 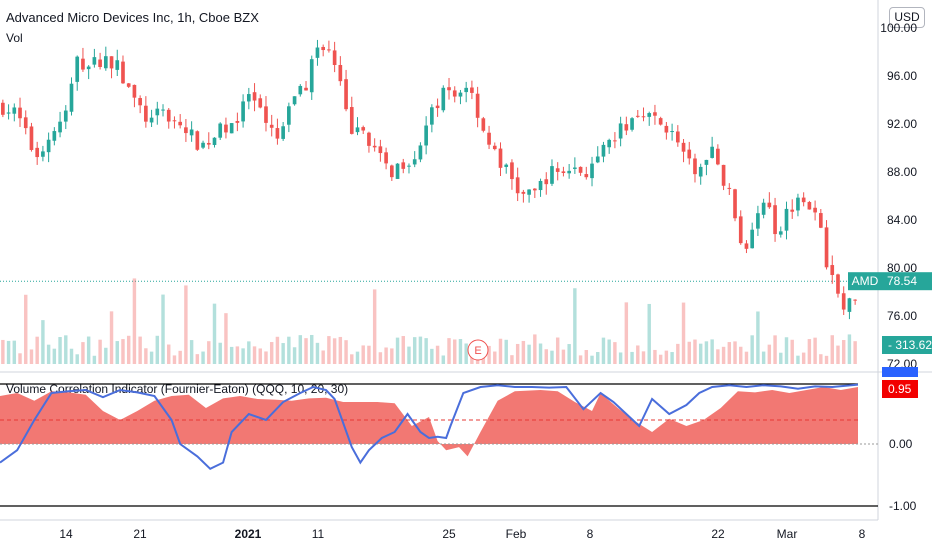 I want to click on volume-bars, so click(x=429, y=321).